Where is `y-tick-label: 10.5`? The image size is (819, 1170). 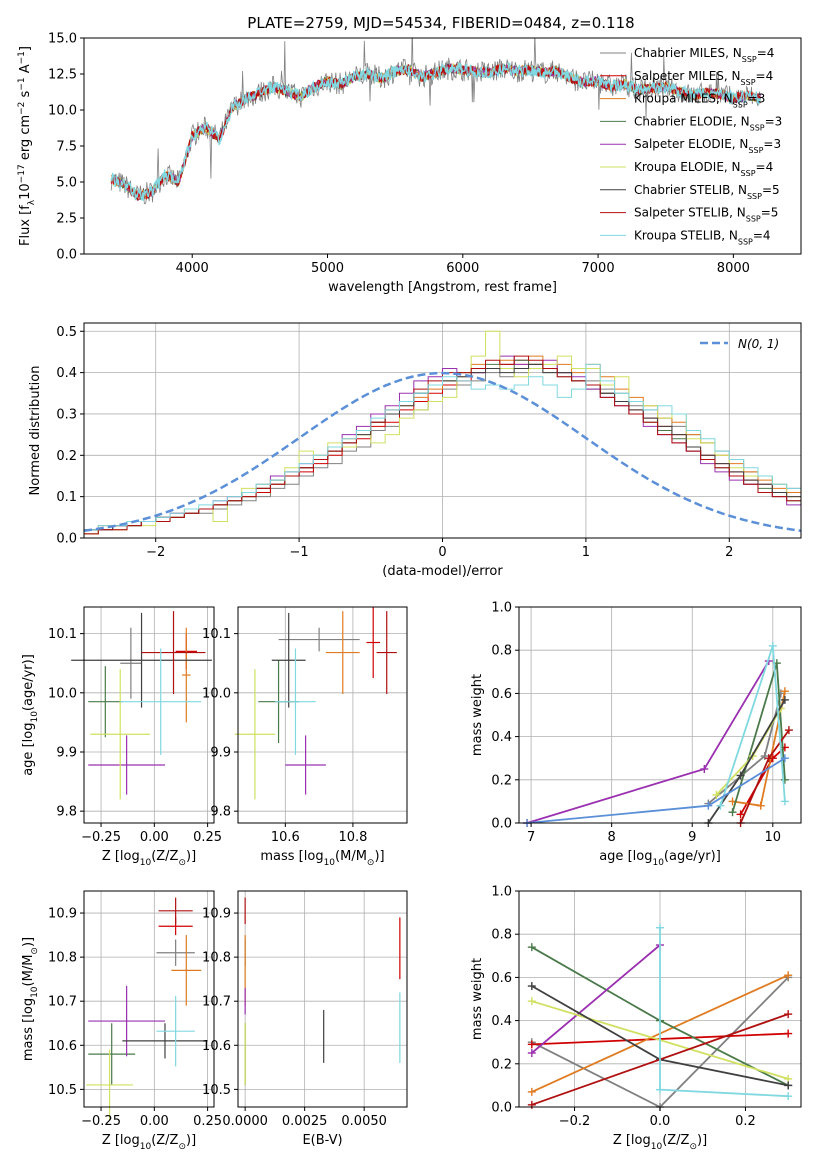 y-tick-label: 10.5 is located at coordinates (216, 1090).